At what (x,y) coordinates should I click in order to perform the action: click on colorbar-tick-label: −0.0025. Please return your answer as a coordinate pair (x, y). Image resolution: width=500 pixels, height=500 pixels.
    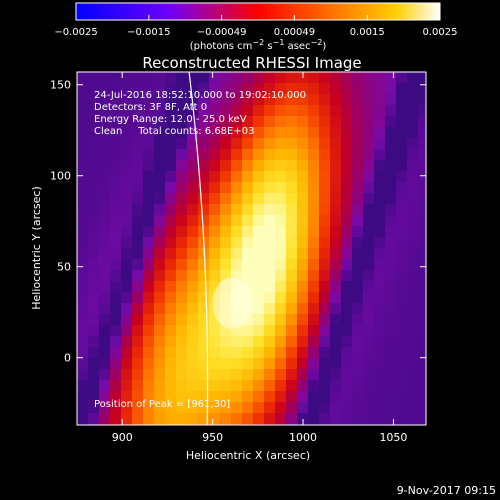
    Looking at the image, I should click on (75, 32).